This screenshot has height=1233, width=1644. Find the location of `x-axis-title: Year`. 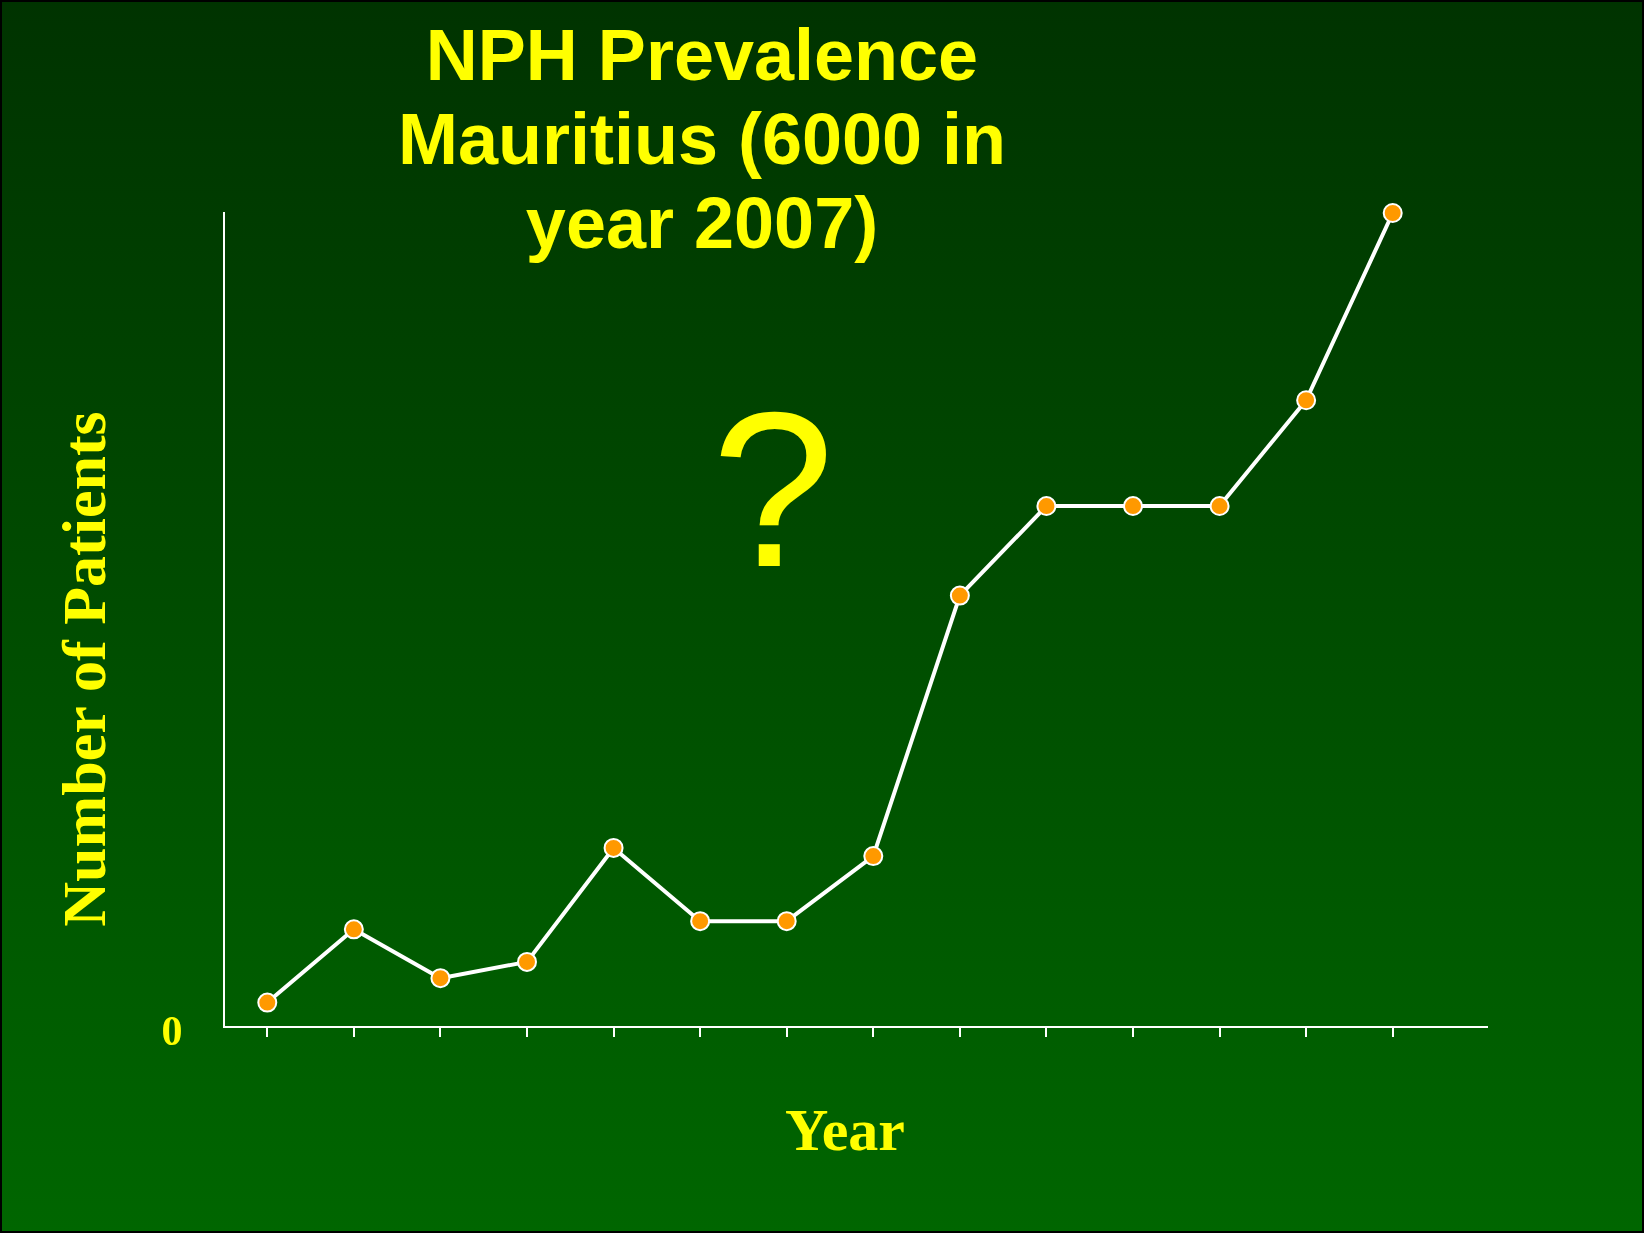

x-axis-title: Year is located at coordinates (845, 1130).